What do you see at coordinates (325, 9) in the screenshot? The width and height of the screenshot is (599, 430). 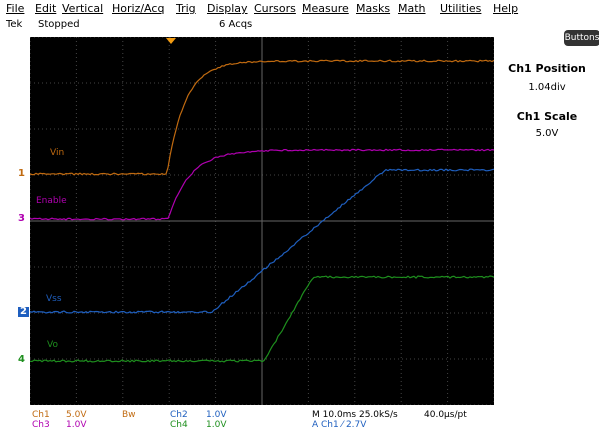 I see `menu-measure: Measure` at bounding box center [325, 9].